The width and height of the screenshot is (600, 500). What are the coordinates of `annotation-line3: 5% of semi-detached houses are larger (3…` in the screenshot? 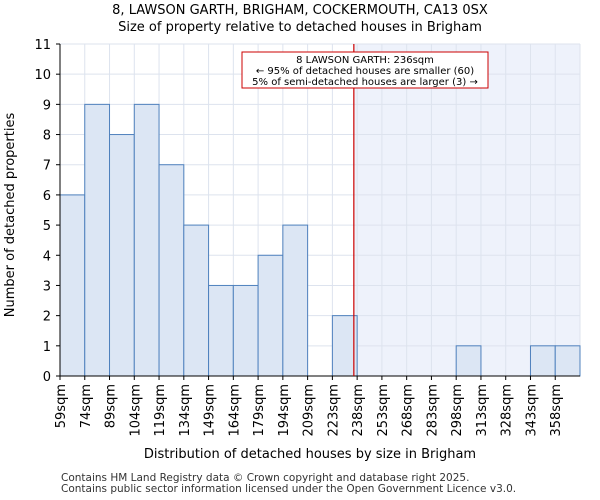 It's located at (365, 82).